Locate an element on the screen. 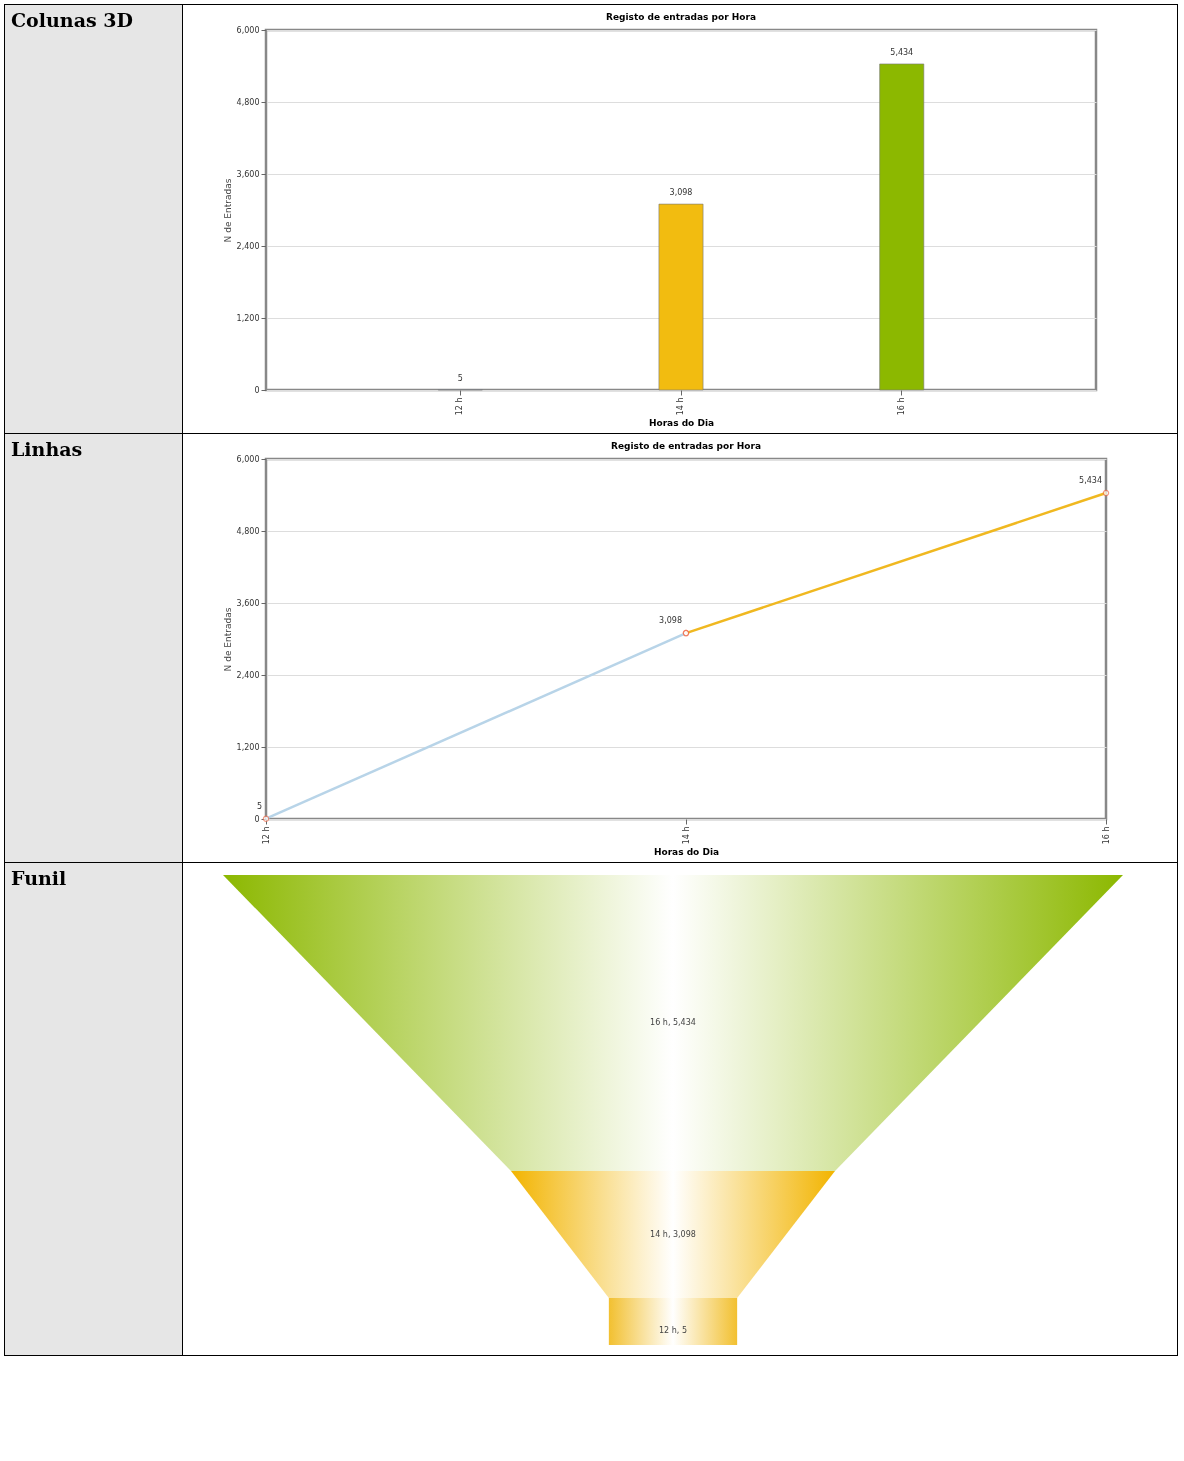 This screenshot has height=1461, width=1184. text: Funil is located at coordinates (39, 878).